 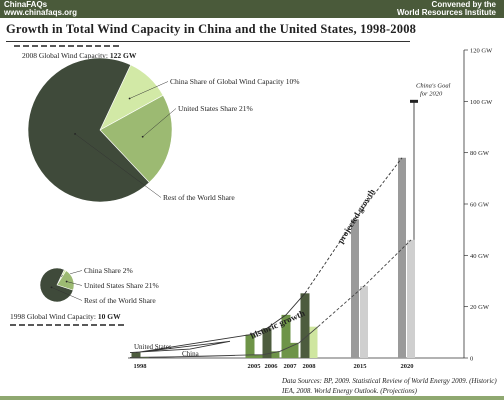 What do you see at coordinates (144, 357) in the screenshot?
I see `china-bar-1998` at bounding box center [144, 357].